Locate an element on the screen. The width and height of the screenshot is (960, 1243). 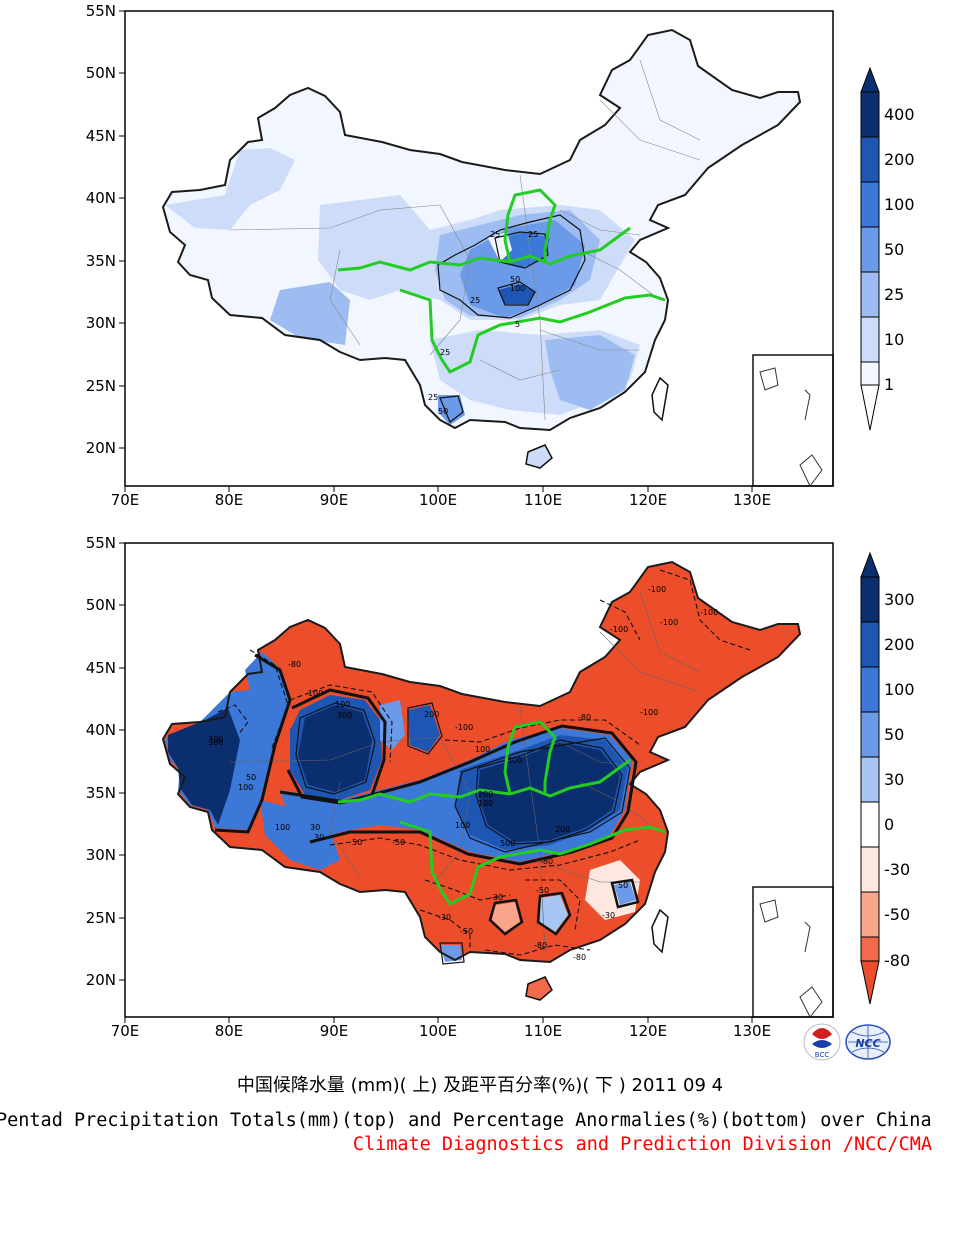
colorbar-label: 100 is located at coordinates (899, 689).